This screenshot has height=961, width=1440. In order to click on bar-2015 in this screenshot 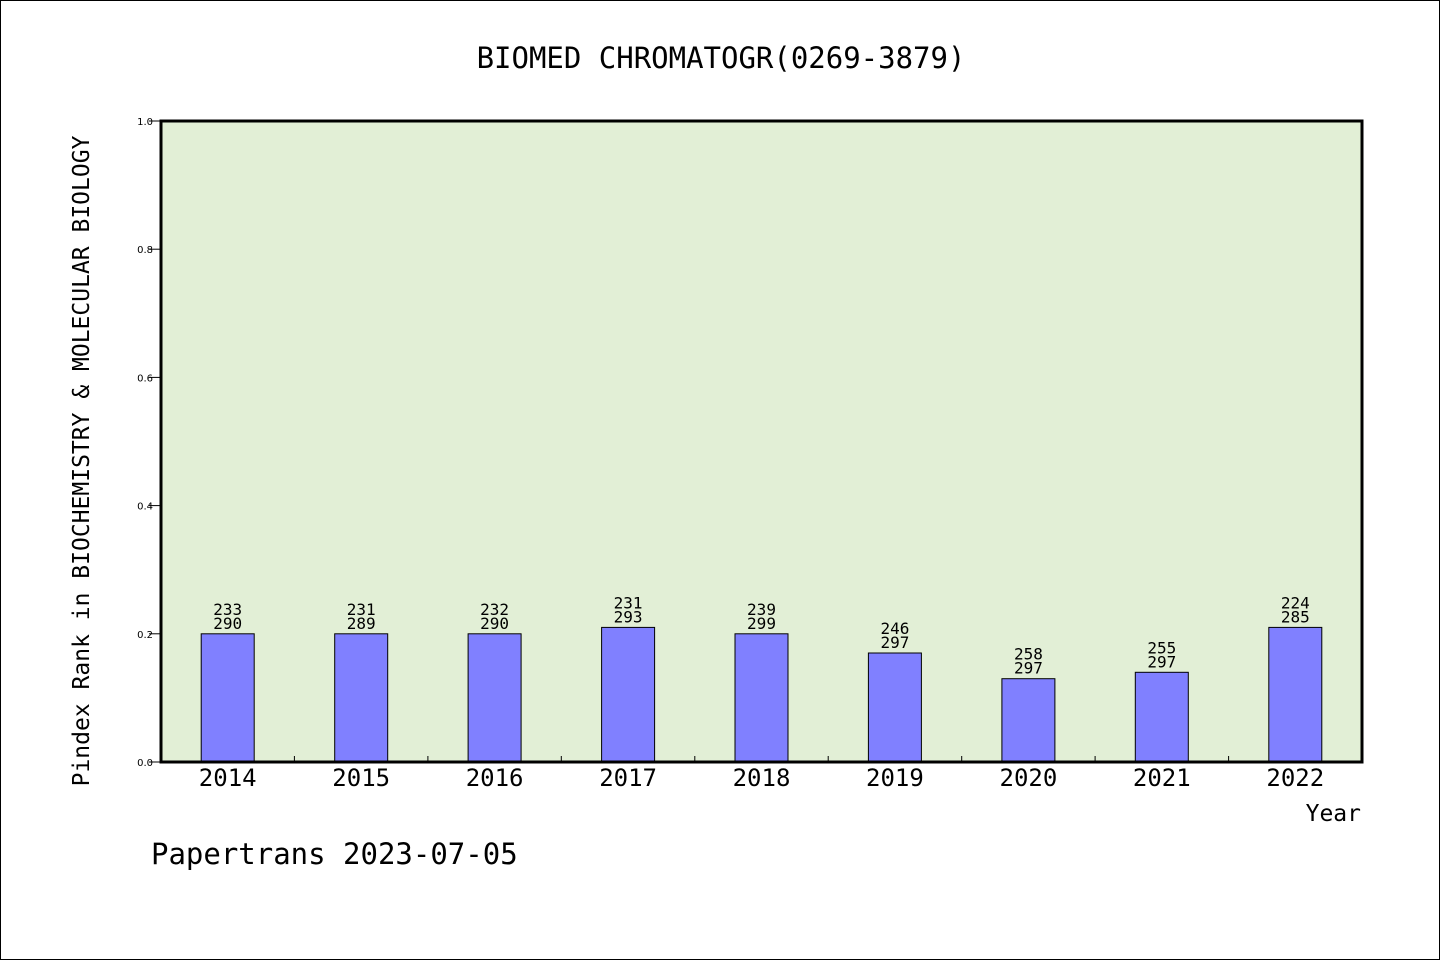, I will do `click(361, 698)`.